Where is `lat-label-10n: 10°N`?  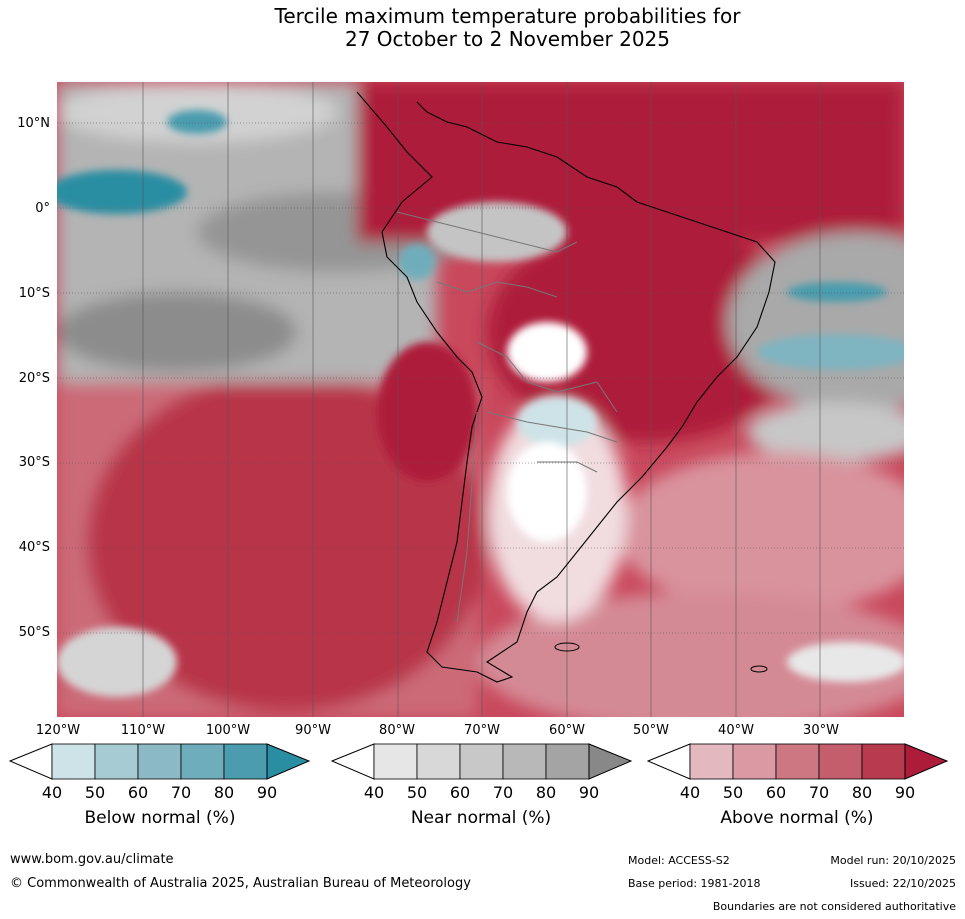 lat-label-10n: 10°N is located at coordinates (33, 123).